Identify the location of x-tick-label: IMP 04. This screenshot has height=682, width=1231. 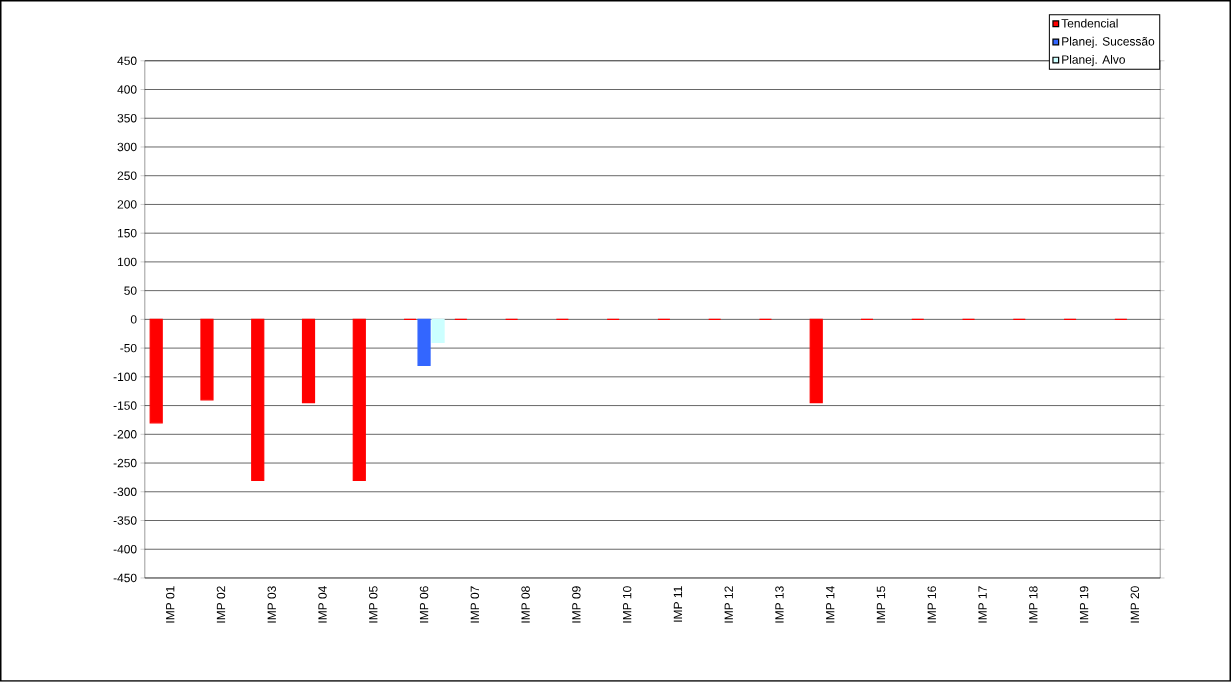
(322, 604).